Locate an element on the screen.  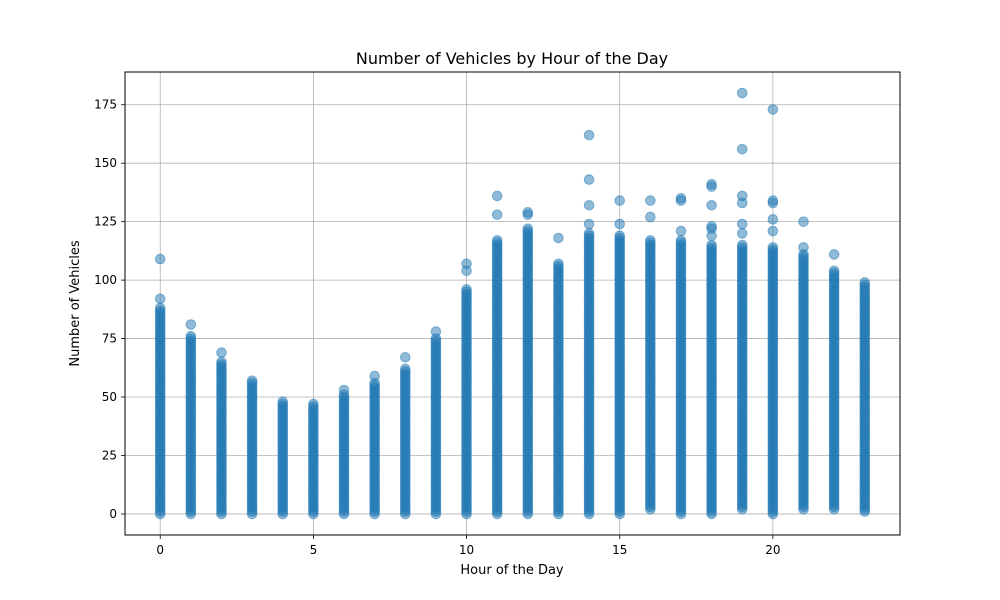
y-tick-label: 0 is located at coordinates (113, 514).